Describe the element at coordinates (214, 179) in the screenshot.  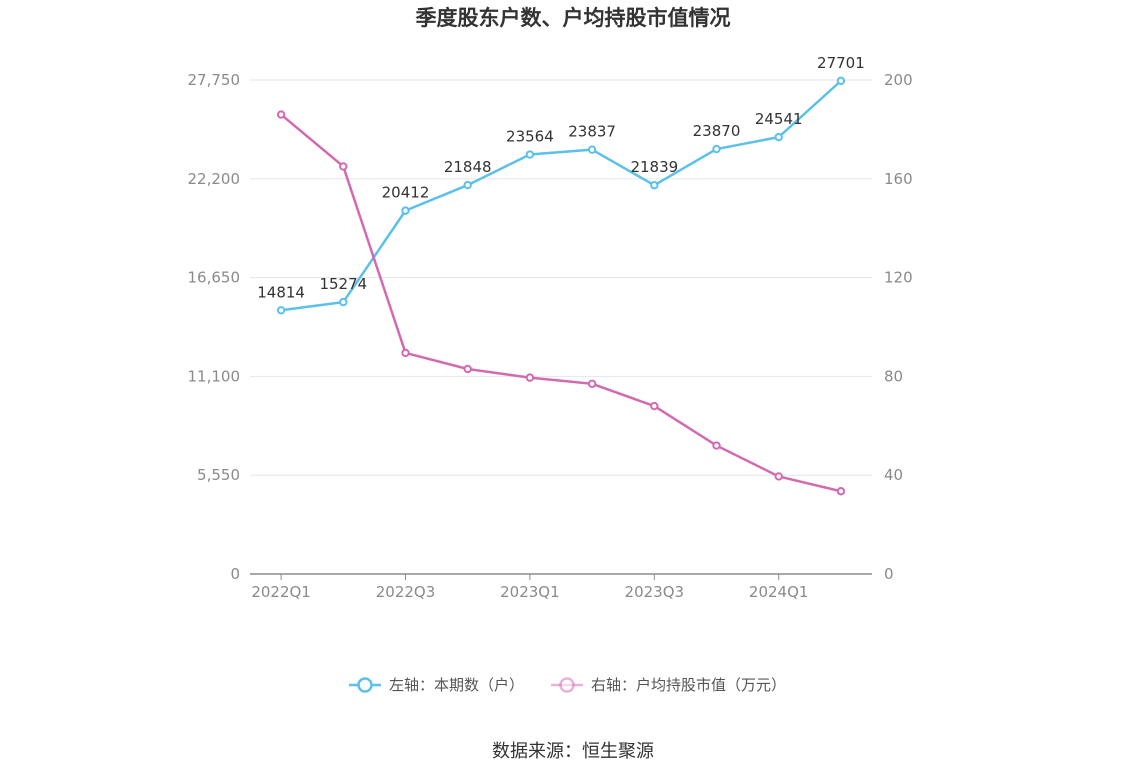
I see `y-left-tick-label: 22,200` at that location.